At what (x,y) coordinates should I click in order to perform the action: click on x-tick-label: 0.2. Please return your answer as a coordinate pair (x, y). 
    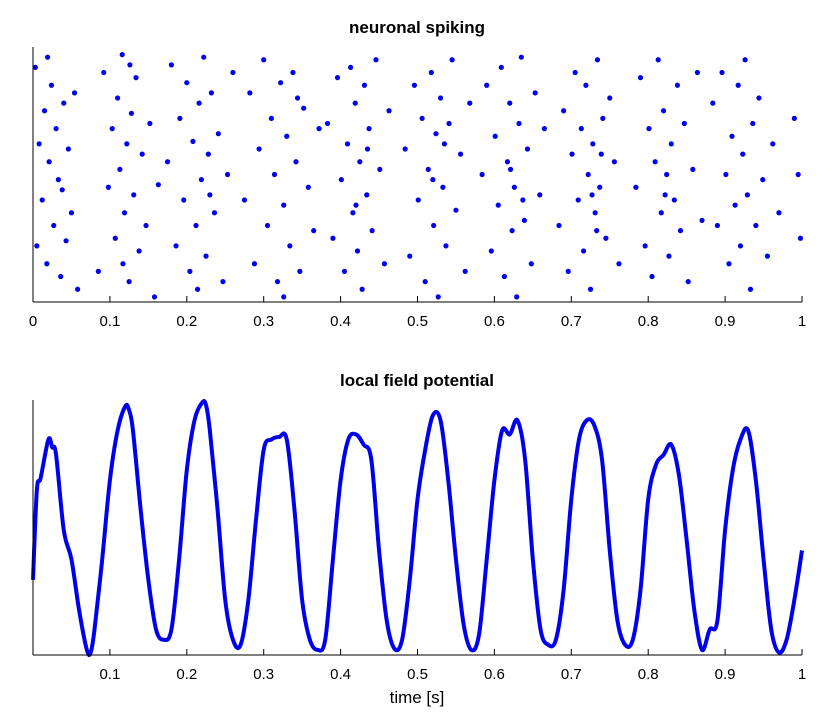
    Looking at the image, I should click on (186, 674).